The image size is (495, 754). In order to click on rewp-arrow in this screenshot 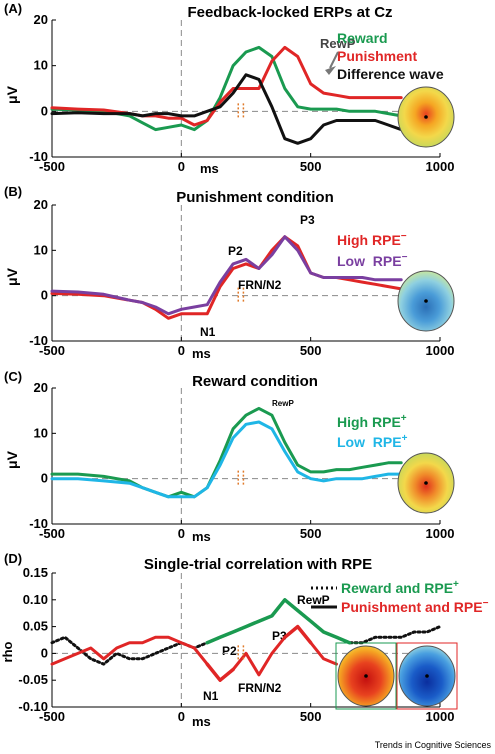, I will do `click(334, 60)`.